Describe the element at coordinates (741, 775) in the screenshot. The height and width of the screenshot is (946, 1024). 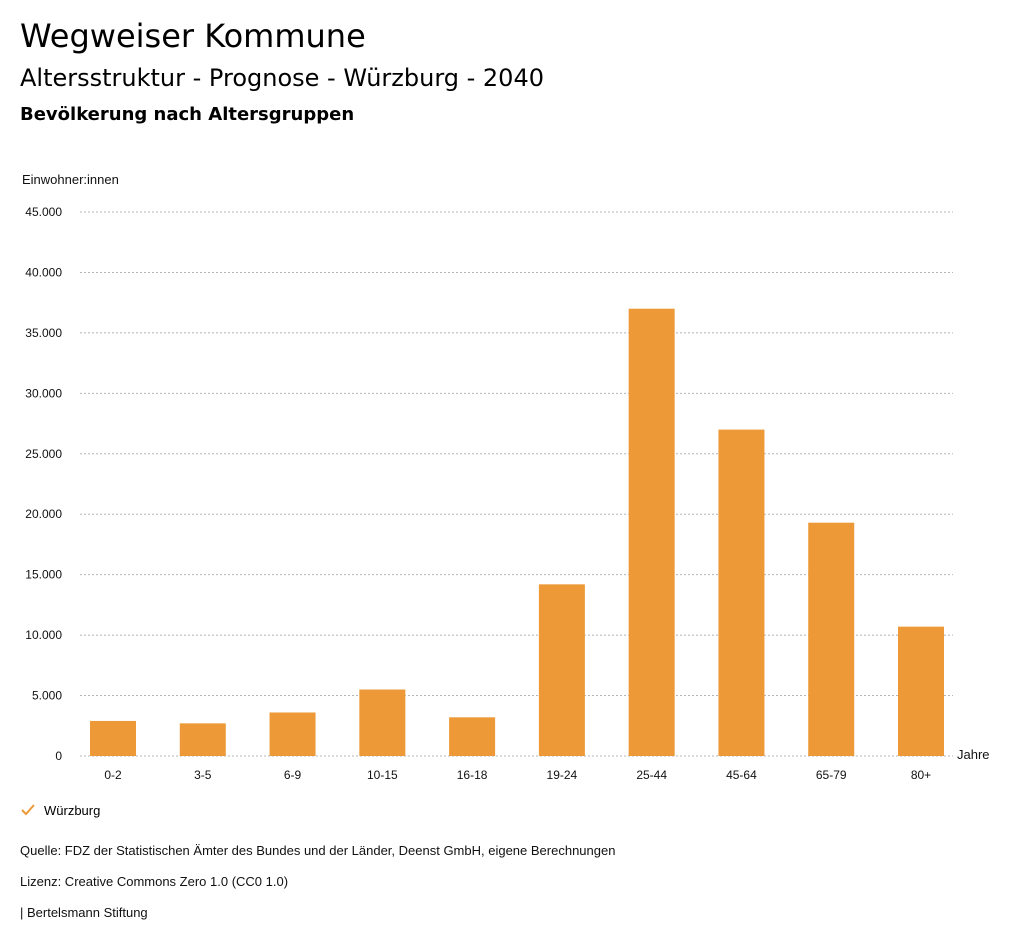
I see `x-tick-label: 45-64` at that location.